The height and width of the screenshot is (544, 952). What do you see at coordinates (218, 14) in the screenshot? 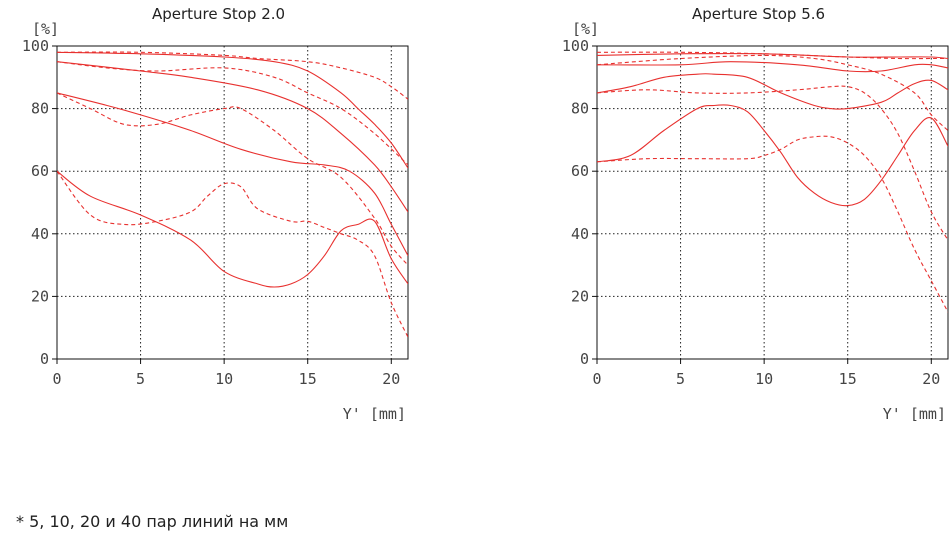
I see `chart-title: Aperture Stop 2.0` at bounding box center [218, 14].